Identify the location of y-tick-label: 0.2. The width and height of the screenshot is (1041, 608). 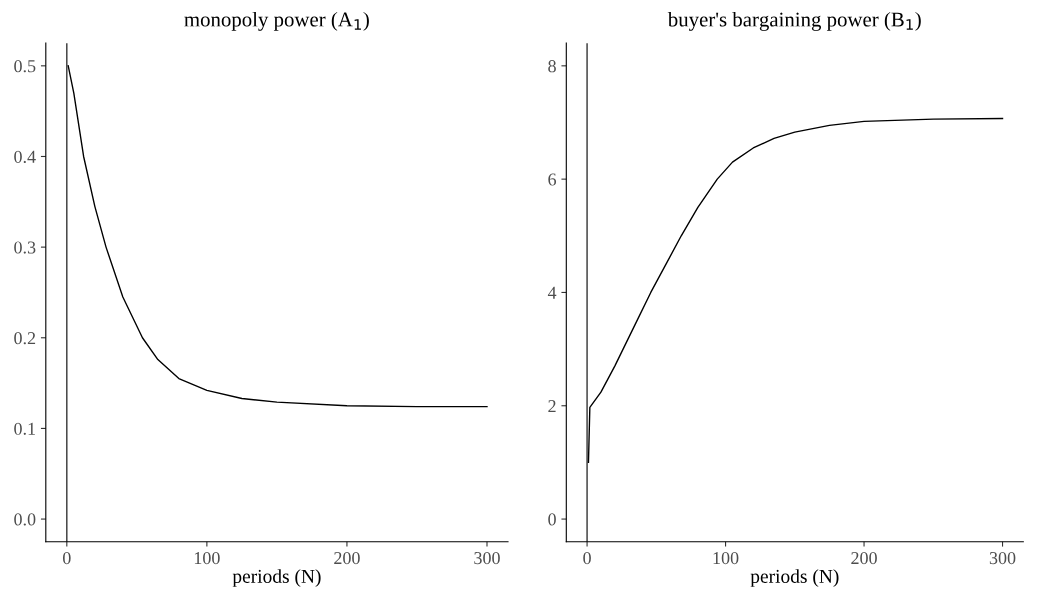
(25, 338).